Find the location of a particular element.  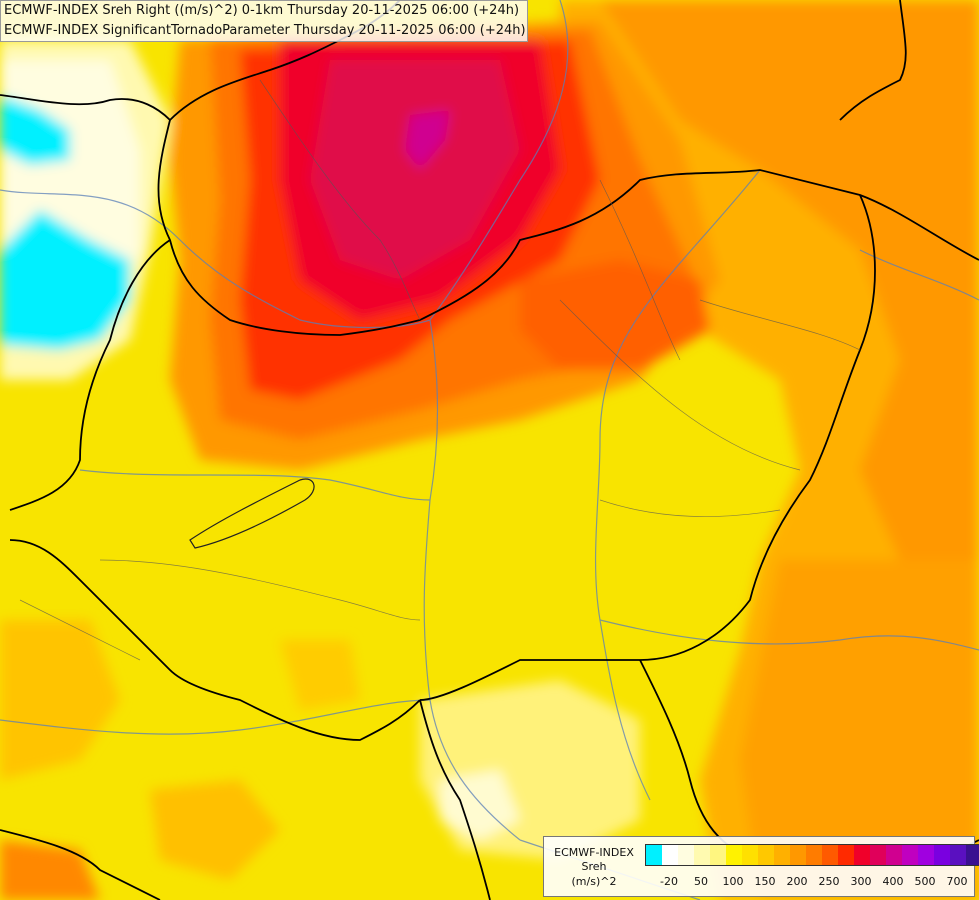

legend-unit: (m/s)^2 is located at coordinates (594, 881).